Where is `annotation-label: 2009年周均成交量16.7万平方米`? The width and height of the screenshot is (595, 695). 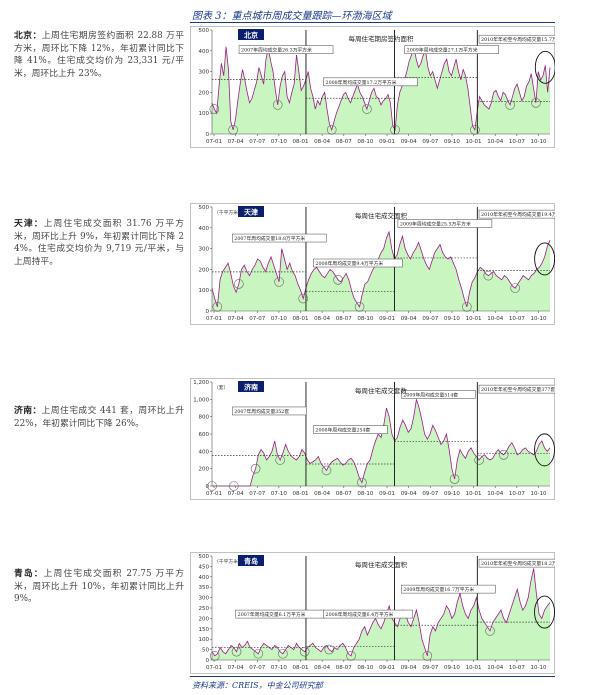
annotation-label: 2009年周均成交量16.7万平方米 is located at coordinates (438, 589).